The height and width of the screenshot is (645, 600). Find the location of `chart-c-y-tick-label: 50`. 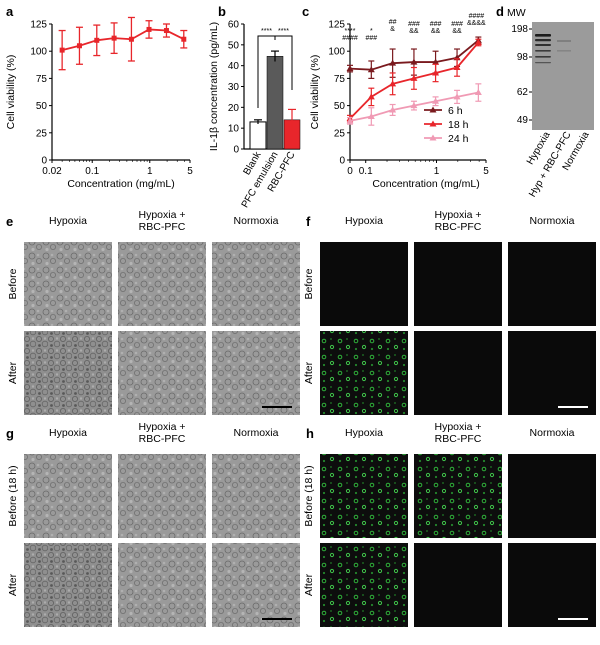

chart-c-y-tick-label: 50 is located at coordinates (340, 106).